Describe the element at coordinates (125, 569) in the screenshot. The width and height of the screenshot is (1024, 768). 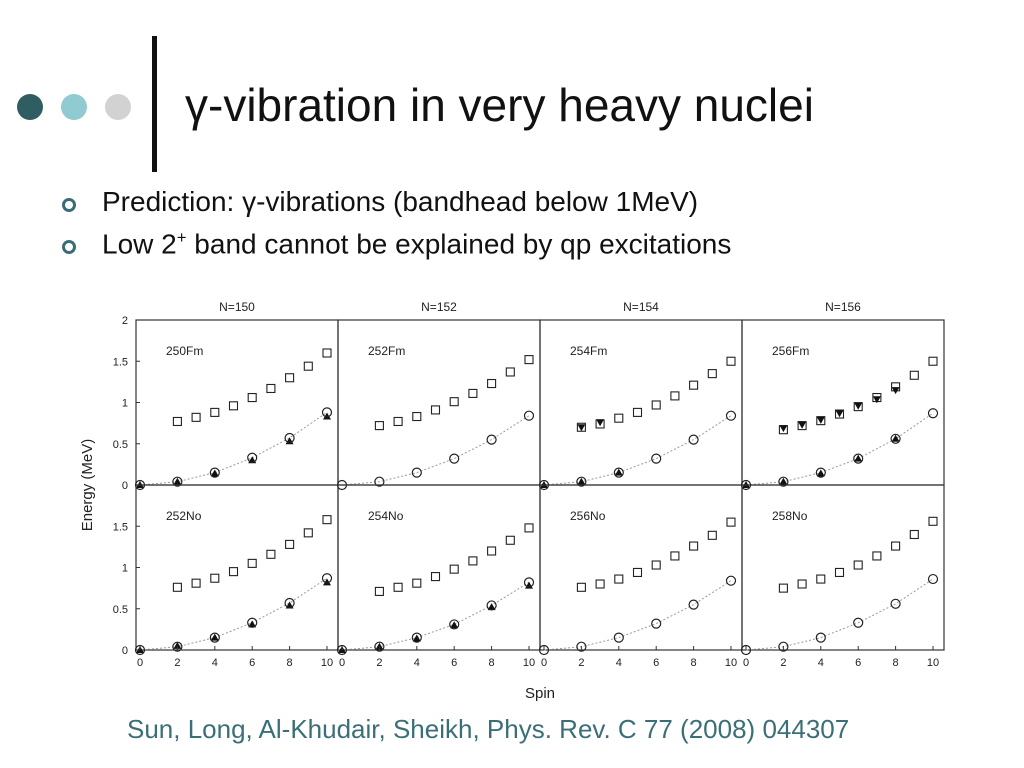
I see `y-tick-label: 1` at that location.